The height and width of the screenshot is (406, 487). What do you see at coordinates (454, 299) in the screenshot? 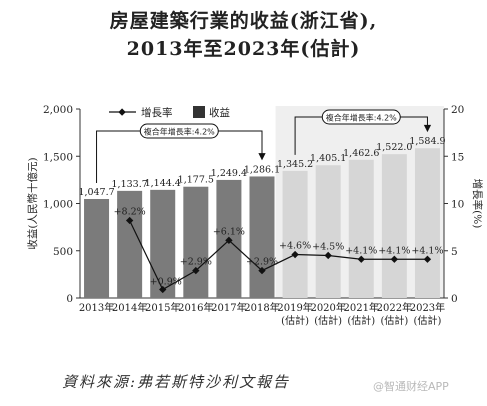
I see `y-tick-label-right: 0` at bounding box center [454, 299].